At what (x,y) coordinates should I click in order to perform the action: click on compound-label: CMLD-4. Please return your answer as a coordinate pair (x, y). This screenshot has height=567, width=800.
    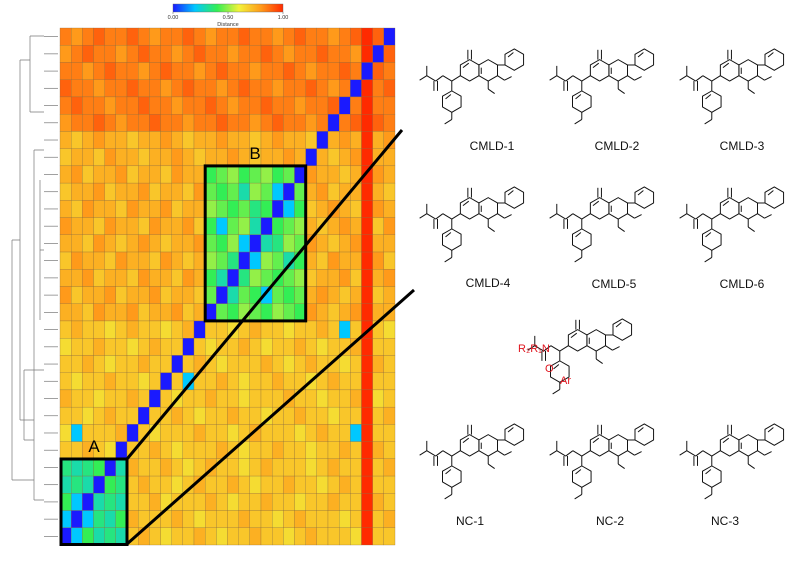
    Looking at the image, I should click on (488, 283).